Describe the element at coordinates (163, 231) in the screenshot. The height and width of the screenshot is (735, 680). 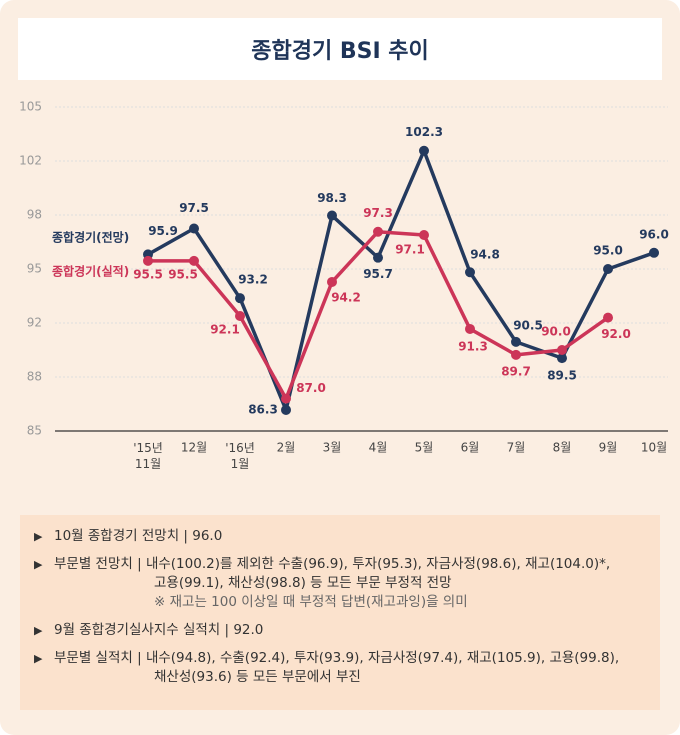
I see `data-label: 95.9` at that location.